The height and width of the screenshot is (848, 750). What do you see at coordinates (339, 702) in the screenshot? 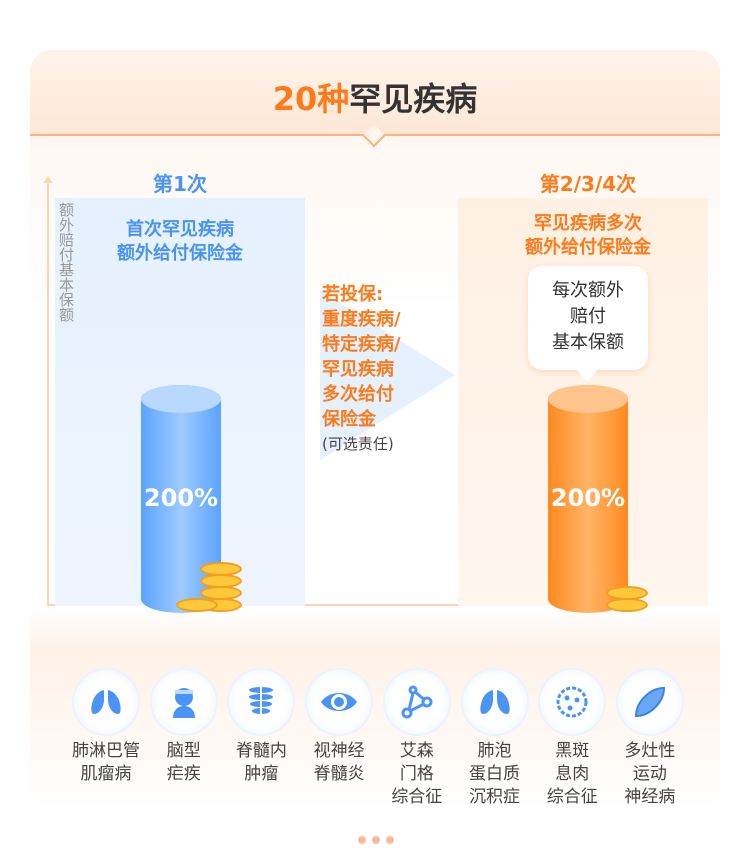
I see `eye-icon` at bounding box center [339, 702].